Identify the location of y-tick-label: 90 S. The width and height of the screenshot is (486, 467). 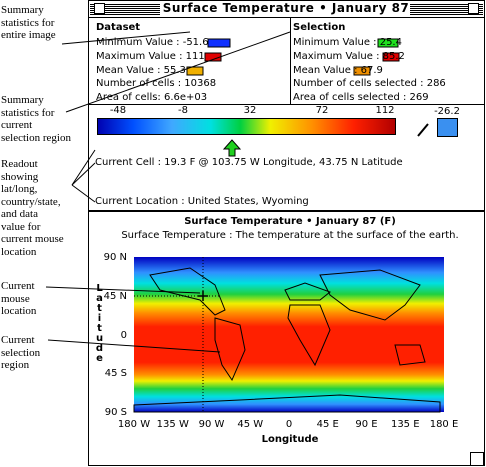
(115, 412).